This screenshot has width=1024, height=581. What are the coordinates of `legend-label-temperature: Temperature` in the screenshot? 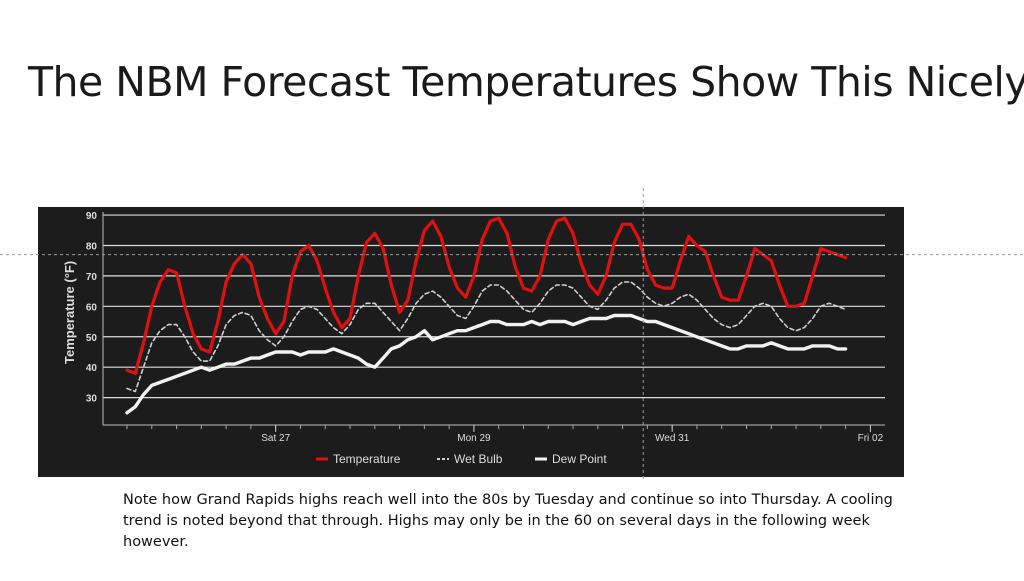 It's located at (367, 459).